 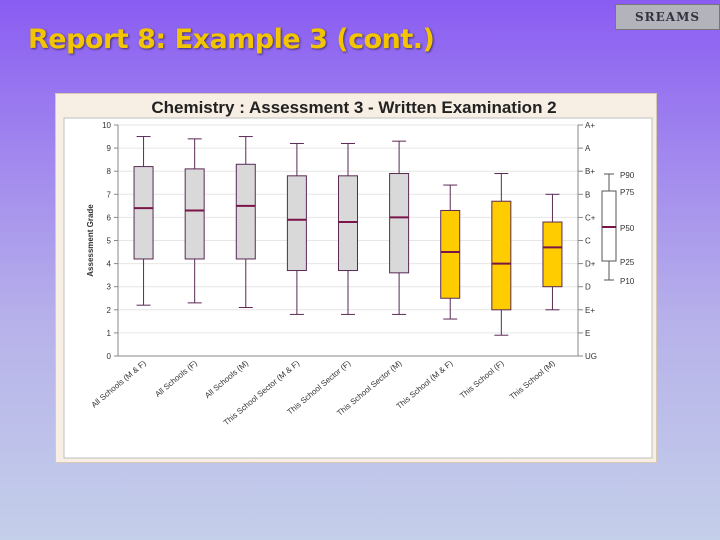 I want to click on y-tick-label: 6, so click(x=109, y=217).